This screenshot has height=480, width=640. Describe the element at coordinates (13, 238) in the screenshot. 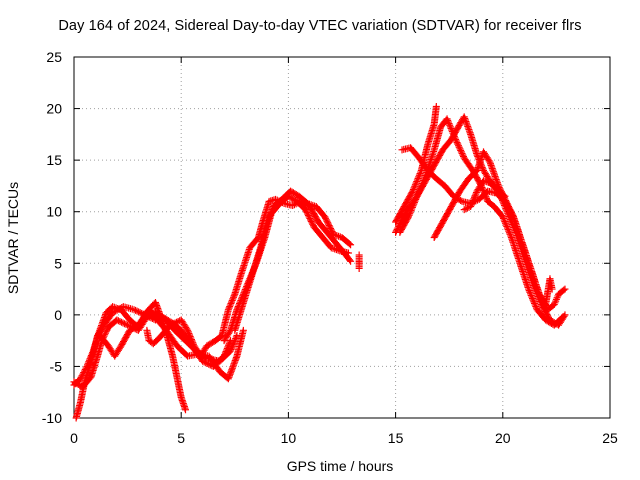

I see `y-axis-label: SDTVAR / TECUs` at that location.